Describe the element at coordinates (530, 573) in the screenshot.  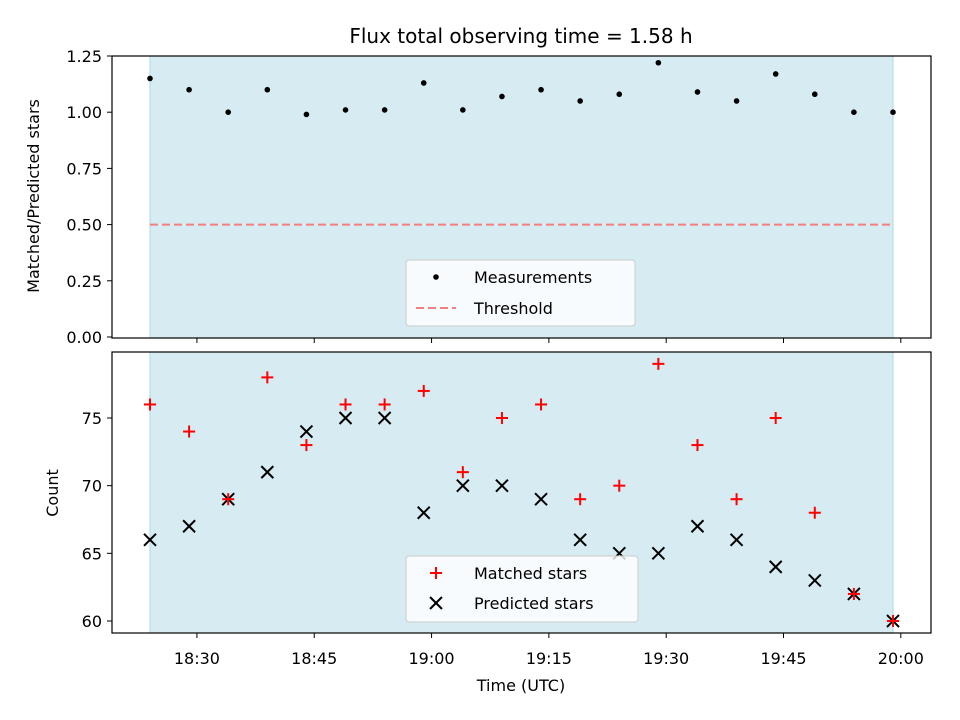
I see `legend-label-matched: Matched stars` at that location.